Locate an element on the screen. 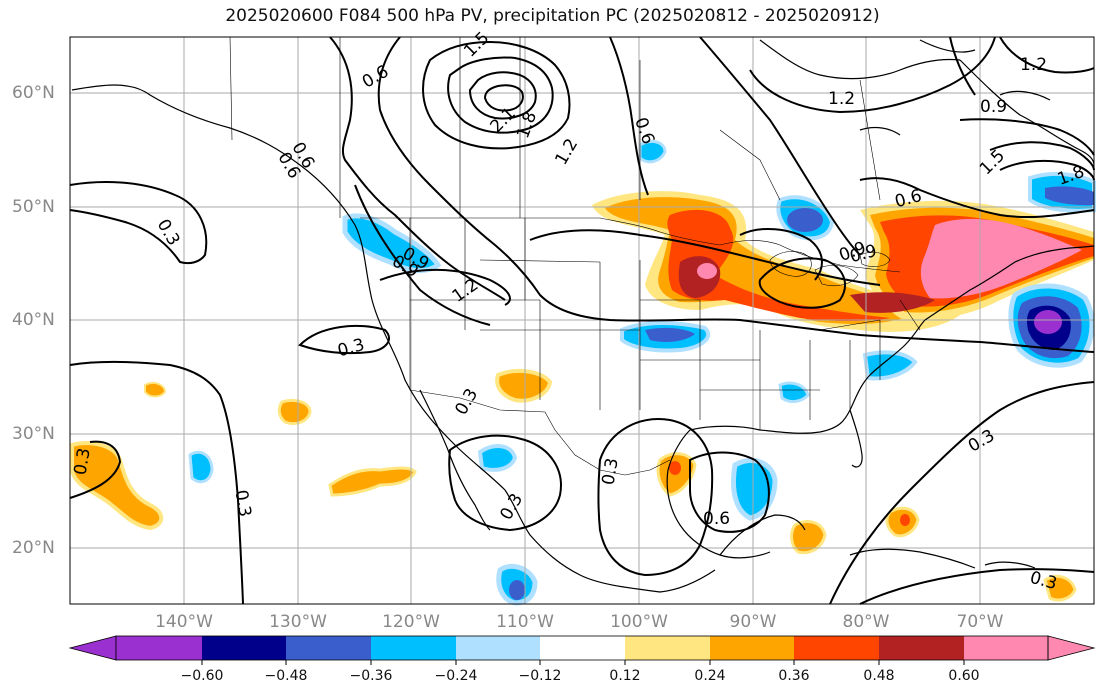 This screenshot has width=1105, height=698. coast-yucatan is located at coordinates (762, 535).